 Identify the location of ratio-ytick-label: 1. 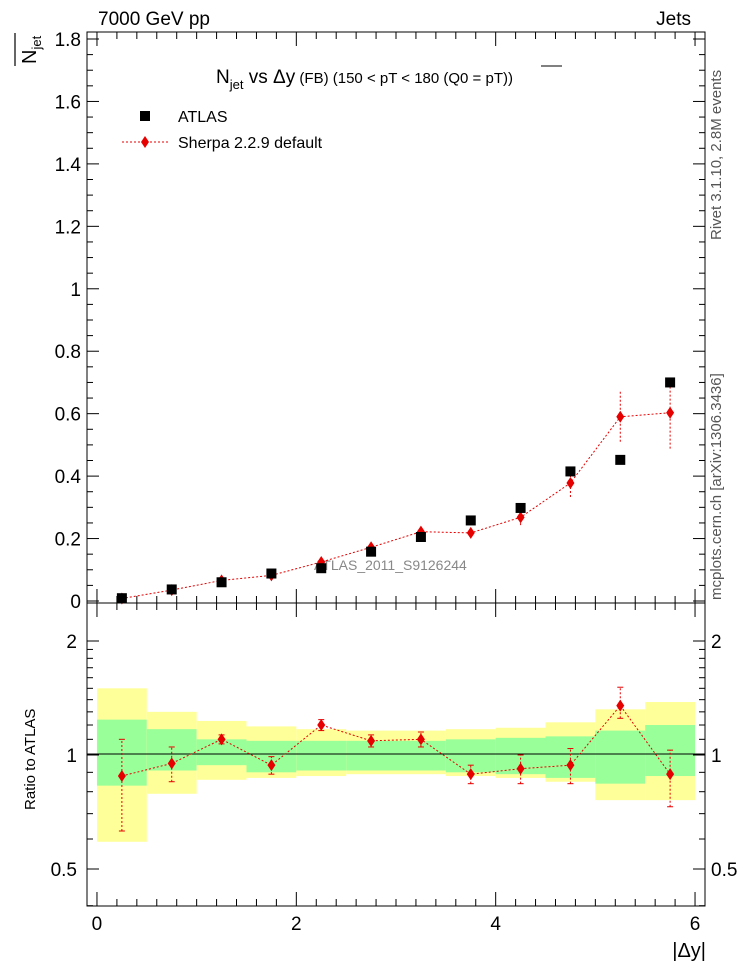
(71, 756).